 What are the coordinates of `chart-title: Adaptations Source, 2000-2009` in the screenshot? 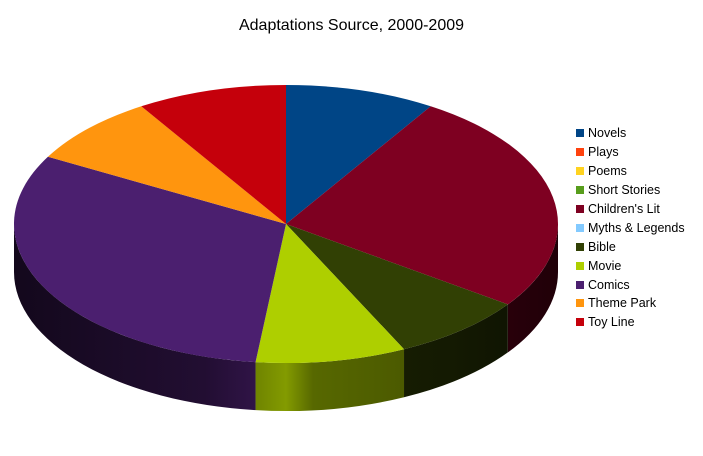 It's located at (351, 25).